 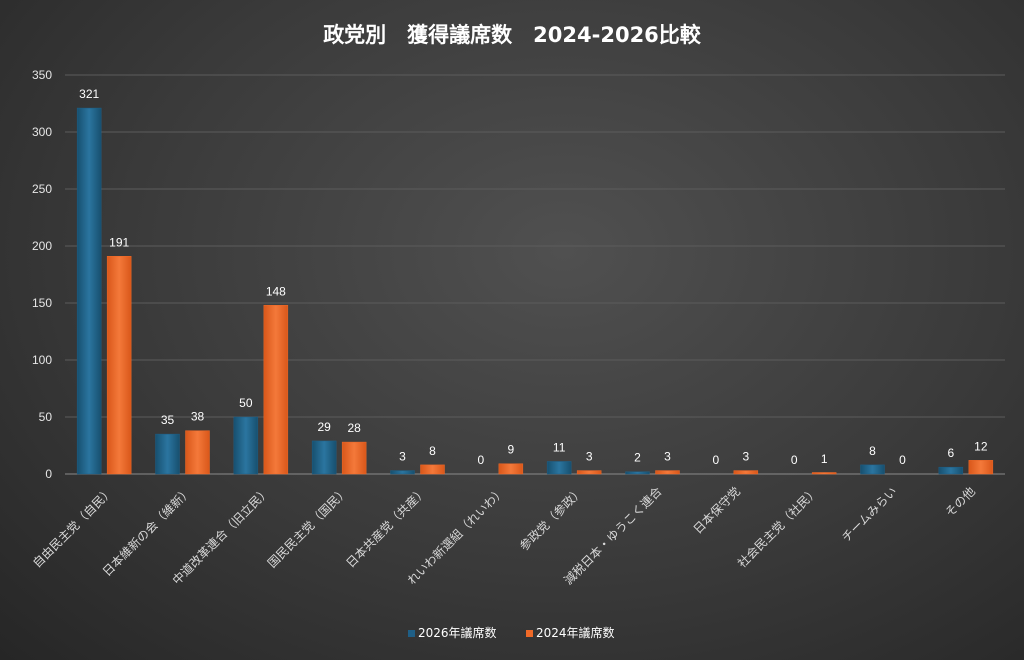 What do you see at coordinates (824, 459) in the screenshot?
I see `data-label: 1` at bounding box center [824, 459].